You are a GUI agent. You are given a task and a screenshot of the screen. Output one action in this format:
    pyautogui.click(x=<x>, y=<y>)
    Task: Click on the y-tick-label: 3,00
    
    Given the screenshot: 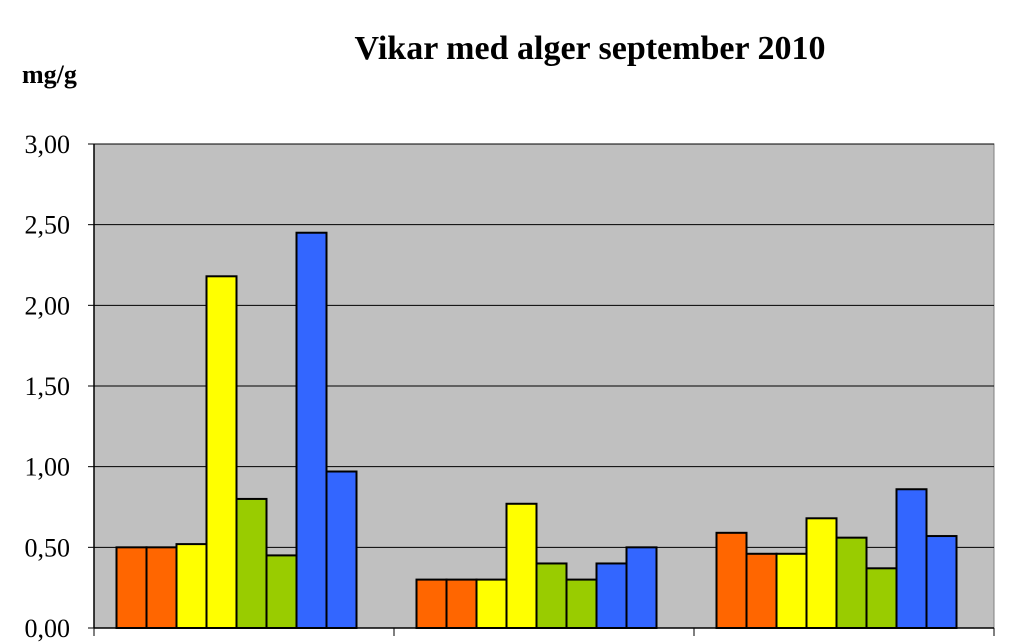 What is the action you would take?
    pyautogui.click(x=48, y=144)
    